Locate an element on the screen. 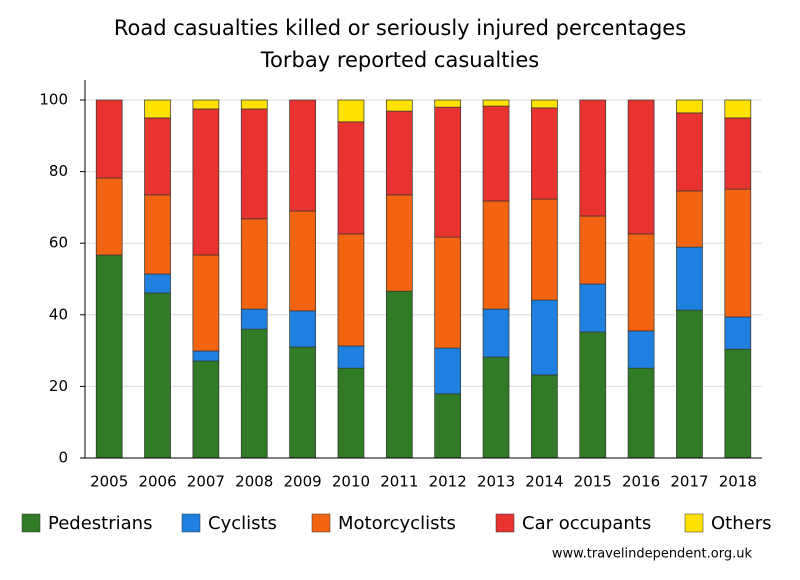 The height and width of the screenshot is (580, 800). y-tick-label: 100 is located at coordinates (53, 100).